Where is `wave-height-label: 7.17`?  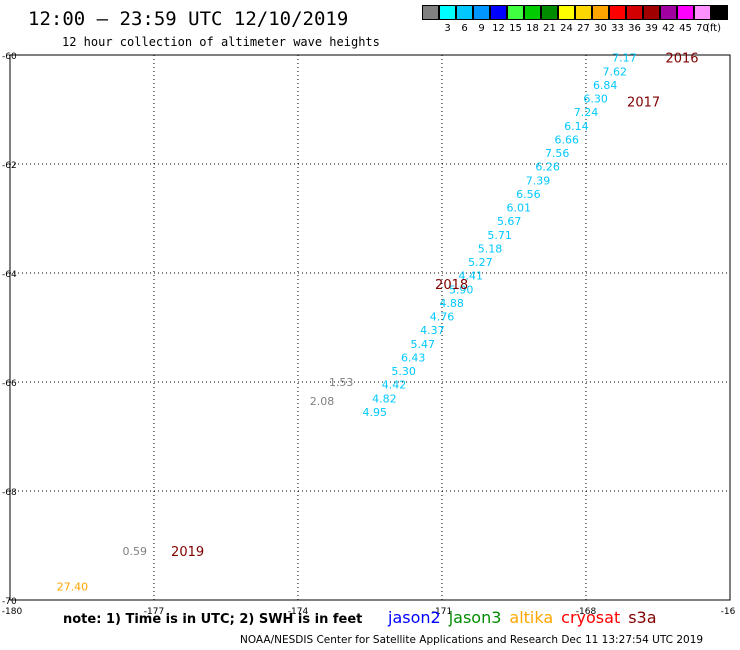
wave-height-label: 7.17 is located at coordinates (624, 58).